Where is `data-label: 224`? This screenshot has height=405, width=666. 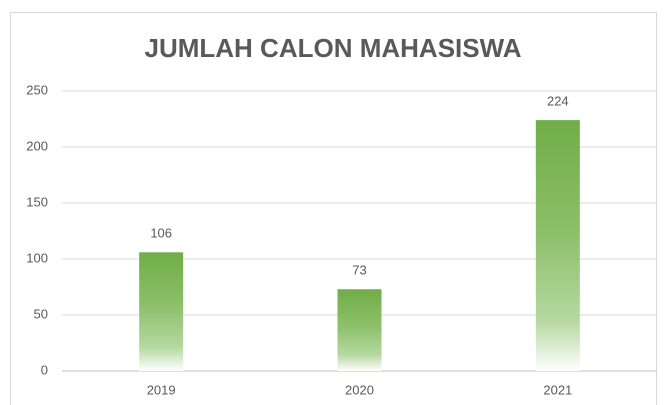 data-label: 224 is located at coordinates (558, 101).